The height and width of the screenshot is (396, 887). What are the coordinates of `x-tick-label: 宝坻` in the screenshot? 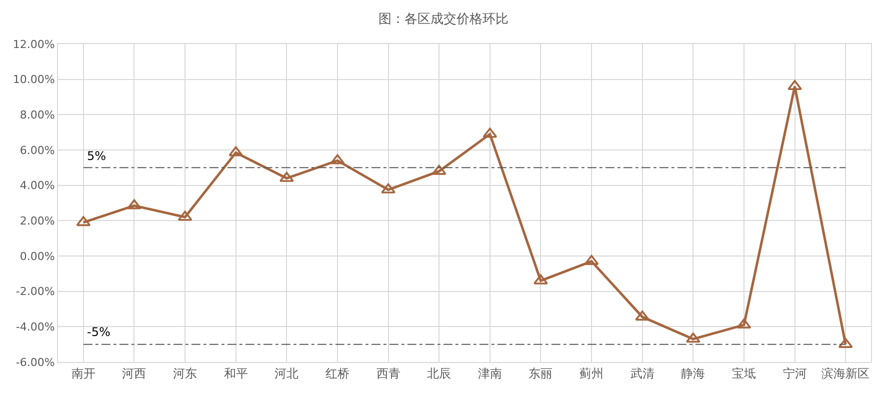 It's located at (744, 373).